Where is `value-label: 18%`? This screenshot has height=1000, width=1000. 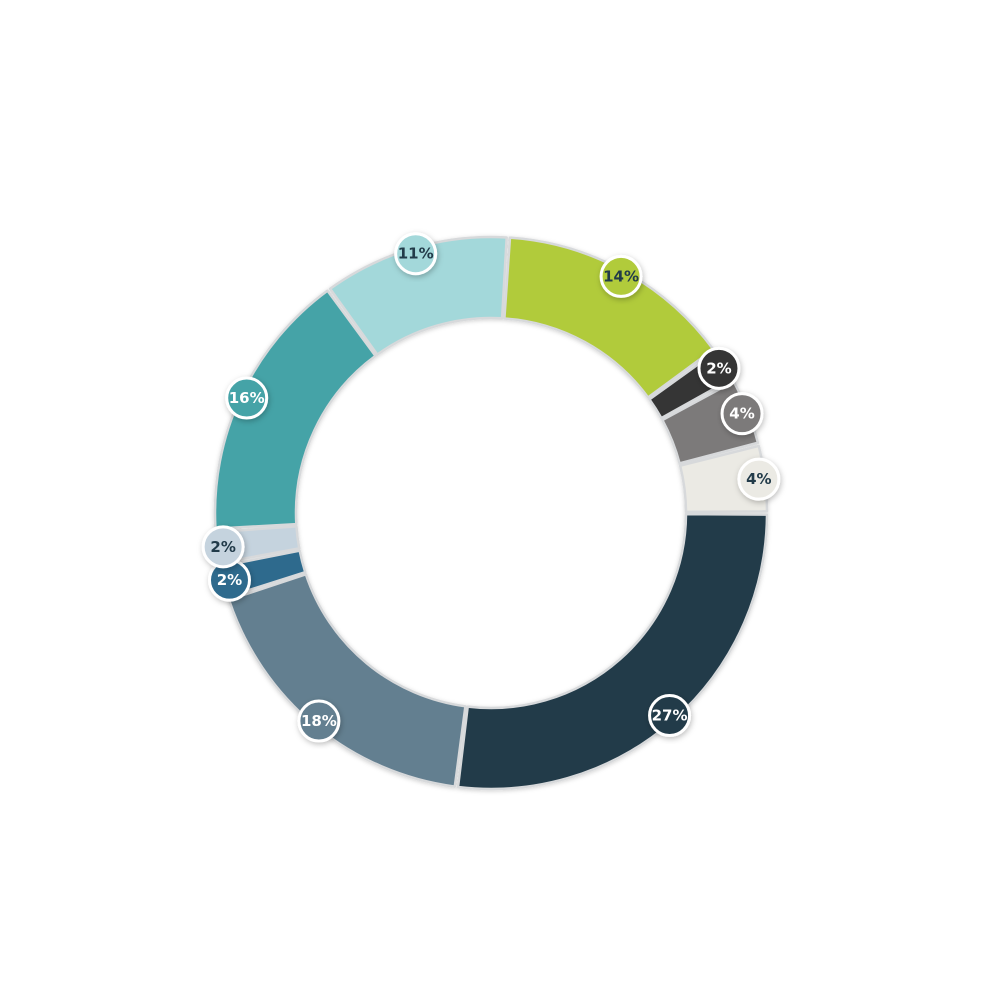
value-label: 18% is located at coordinates (319, 721).